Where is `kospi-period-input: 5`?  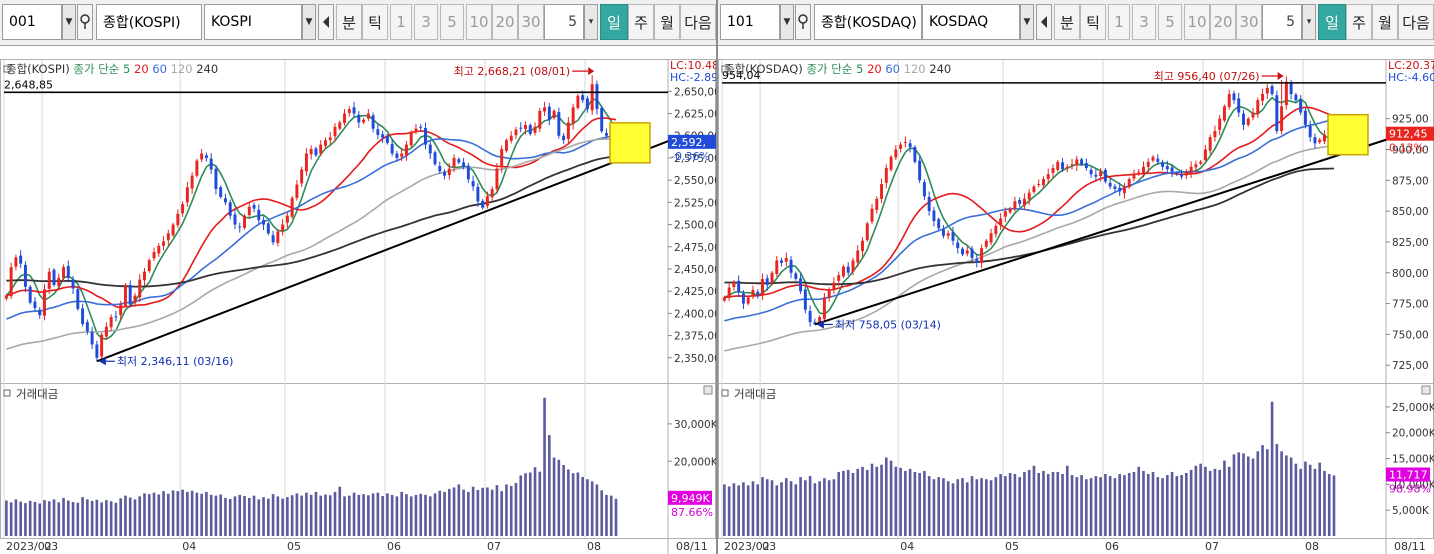 kospi-period-input: 5 is located at coordinates (564, 22).